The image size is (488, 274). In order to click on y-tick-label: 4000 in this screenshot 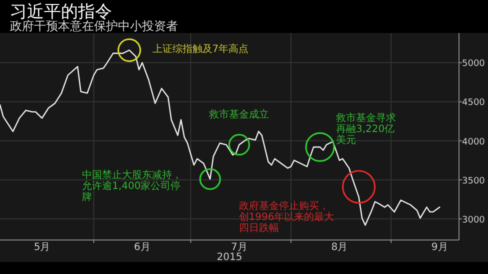, I will do `click(474, 142)`.